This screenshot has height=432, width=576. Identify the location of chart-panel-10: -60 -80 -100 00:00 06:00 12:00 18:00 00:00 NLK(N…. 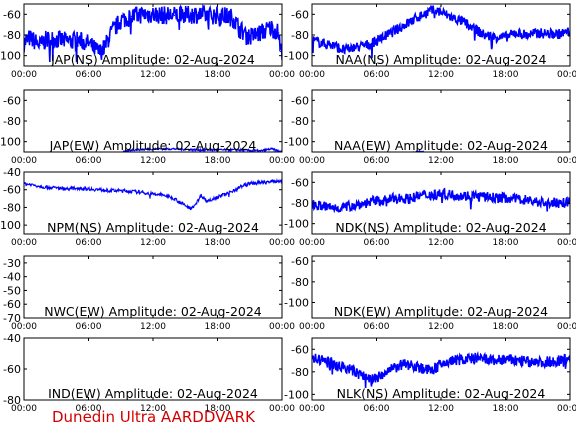
(430, 375).